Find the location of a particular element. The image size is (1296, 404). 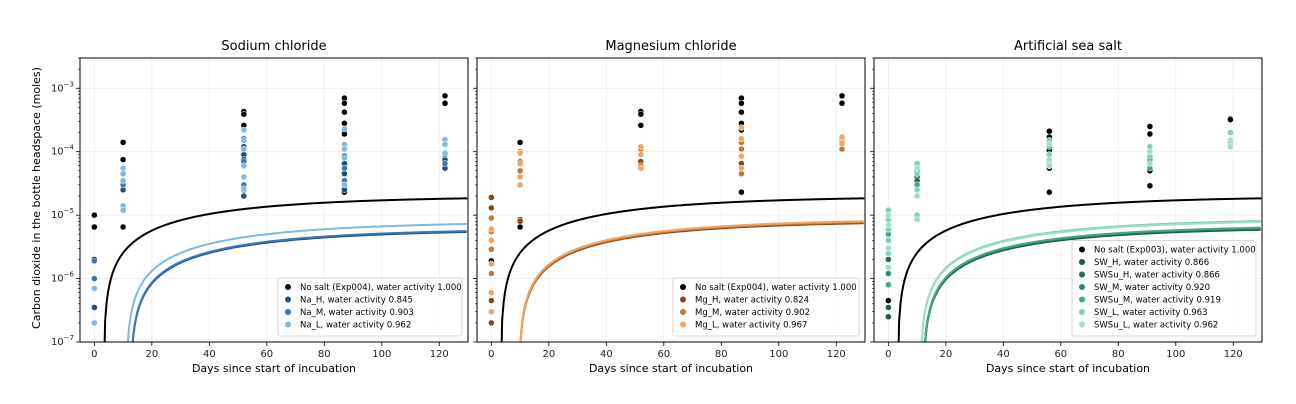

chart-title: Magnesium chloride is located at coordinates (670, 46).